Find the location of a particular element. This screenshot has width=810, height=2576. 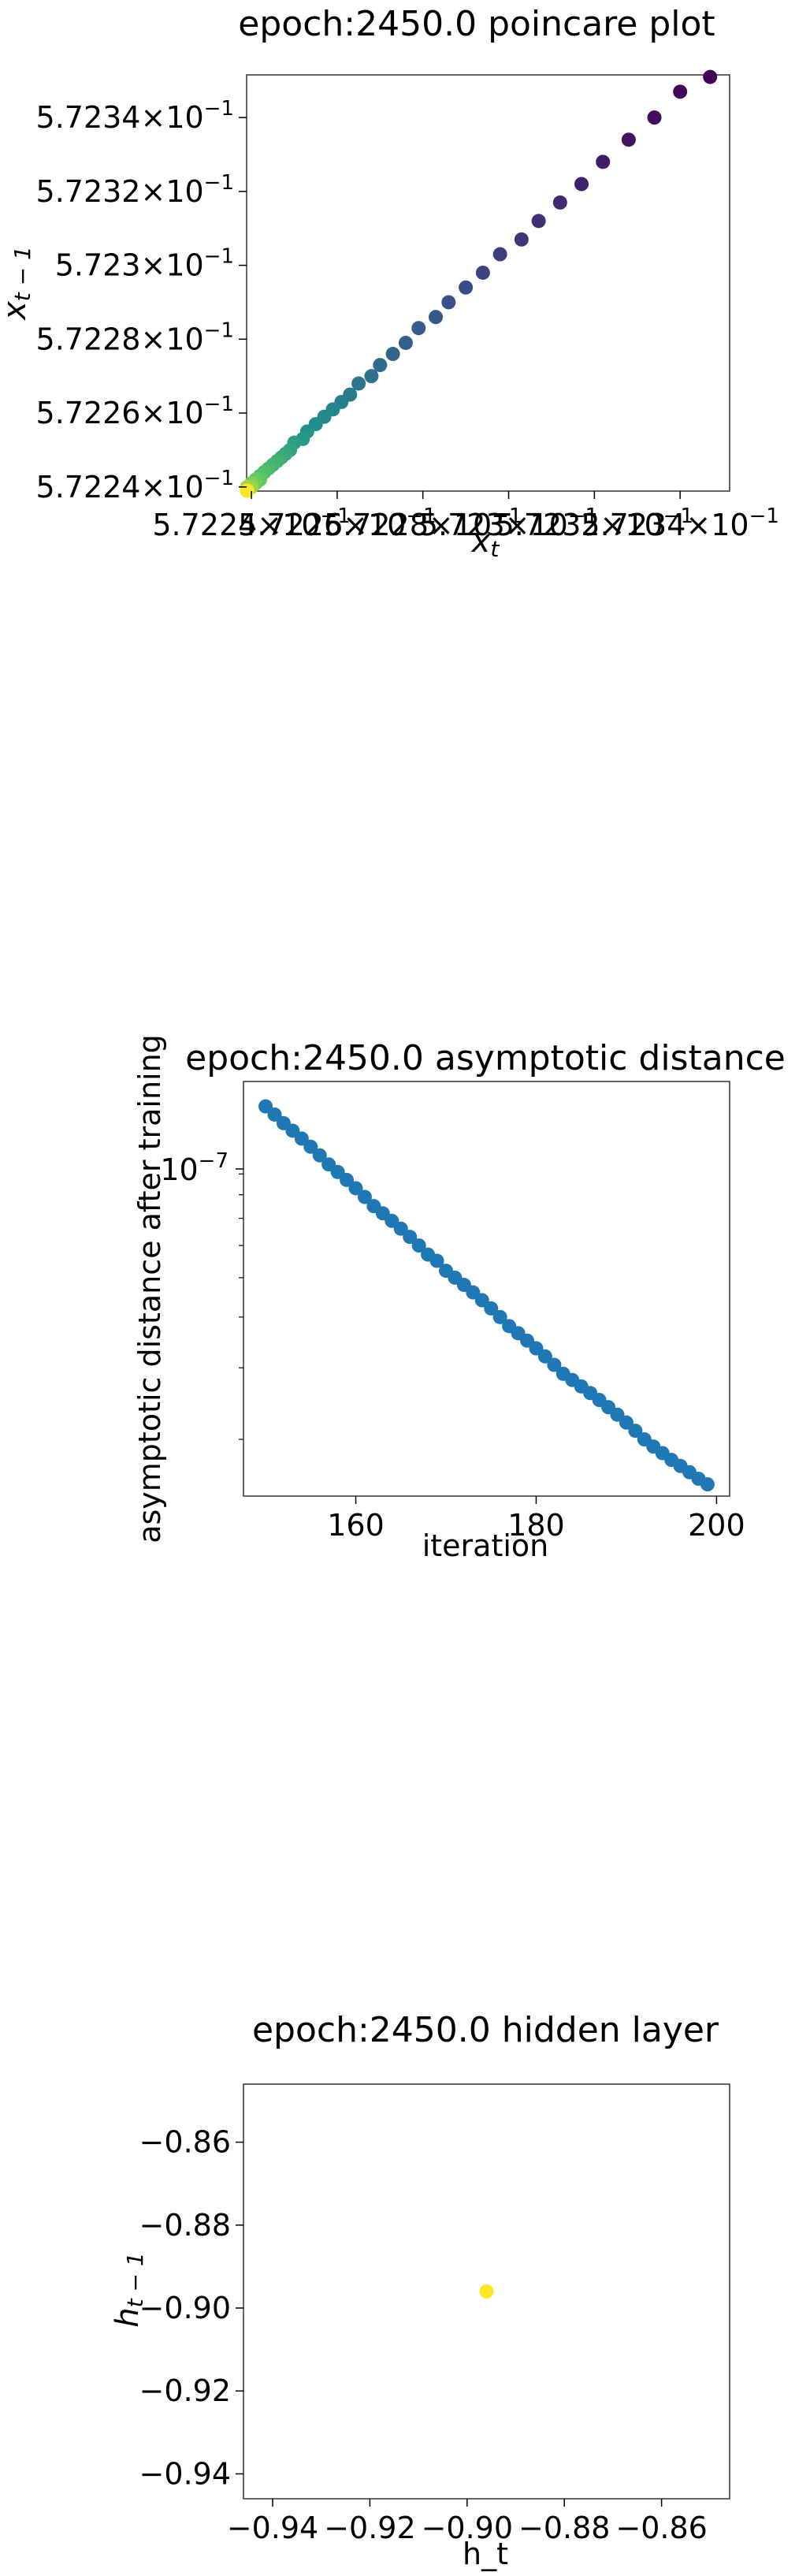

hidden-layer-y-tick-label: −0.88 is located at coordinates (185, 2225).